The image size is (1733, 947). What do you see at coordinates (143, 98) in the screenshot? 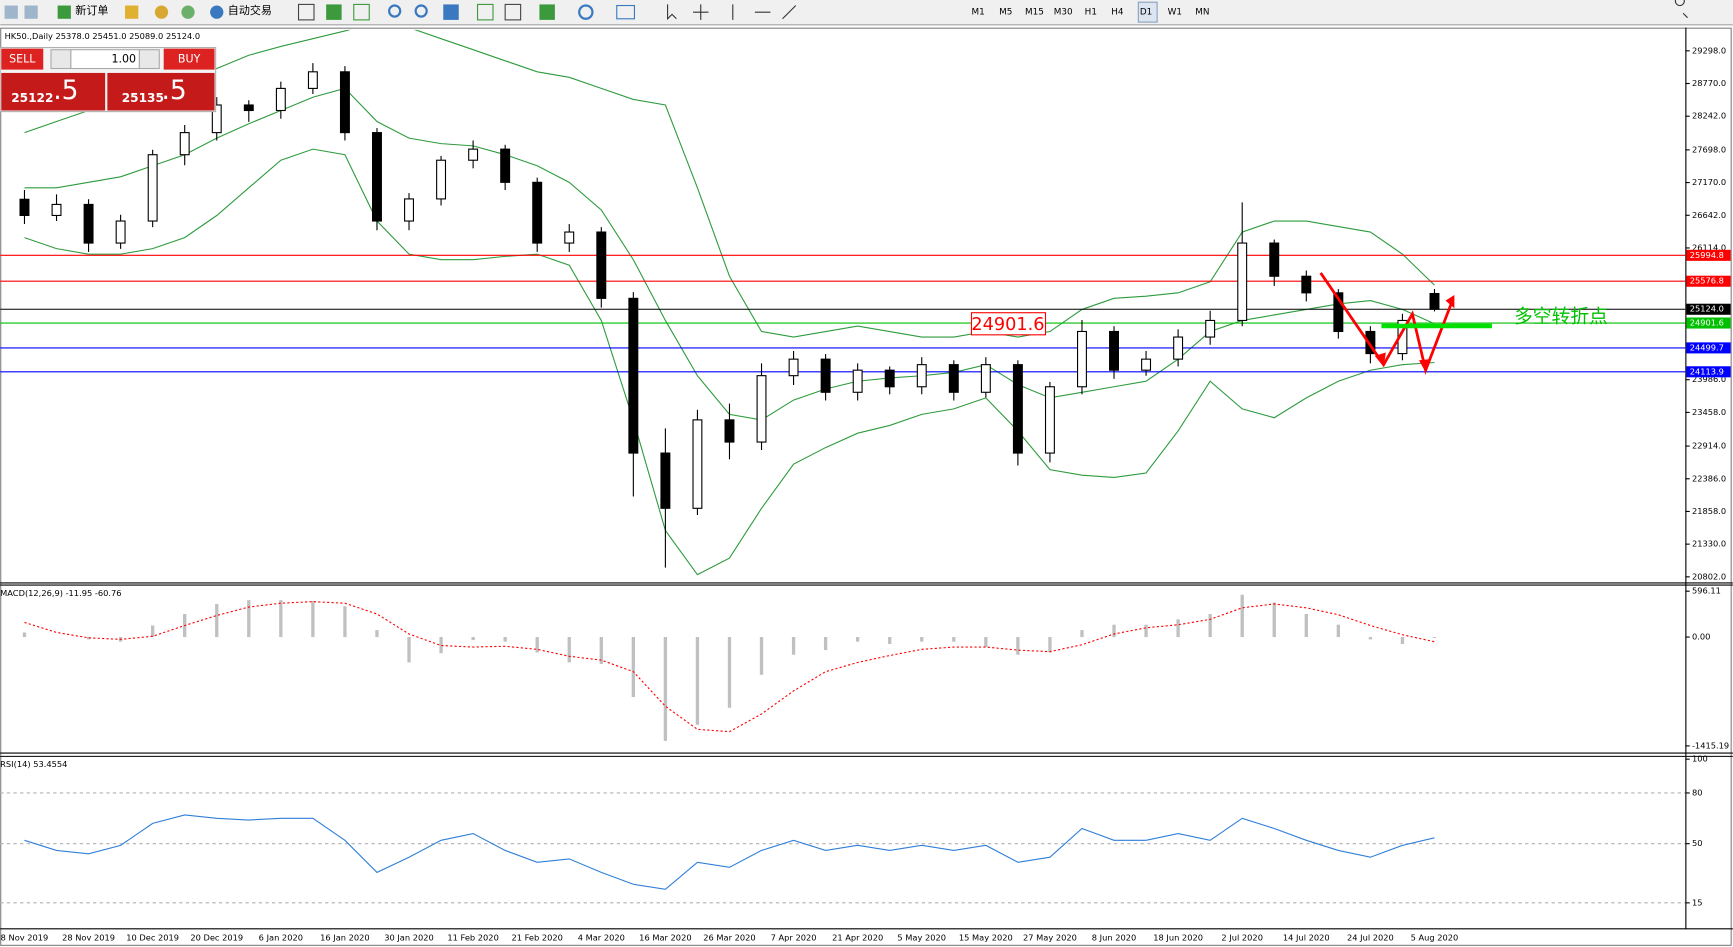
I see `ask-price: 25135` at bounding box center [143, 98].